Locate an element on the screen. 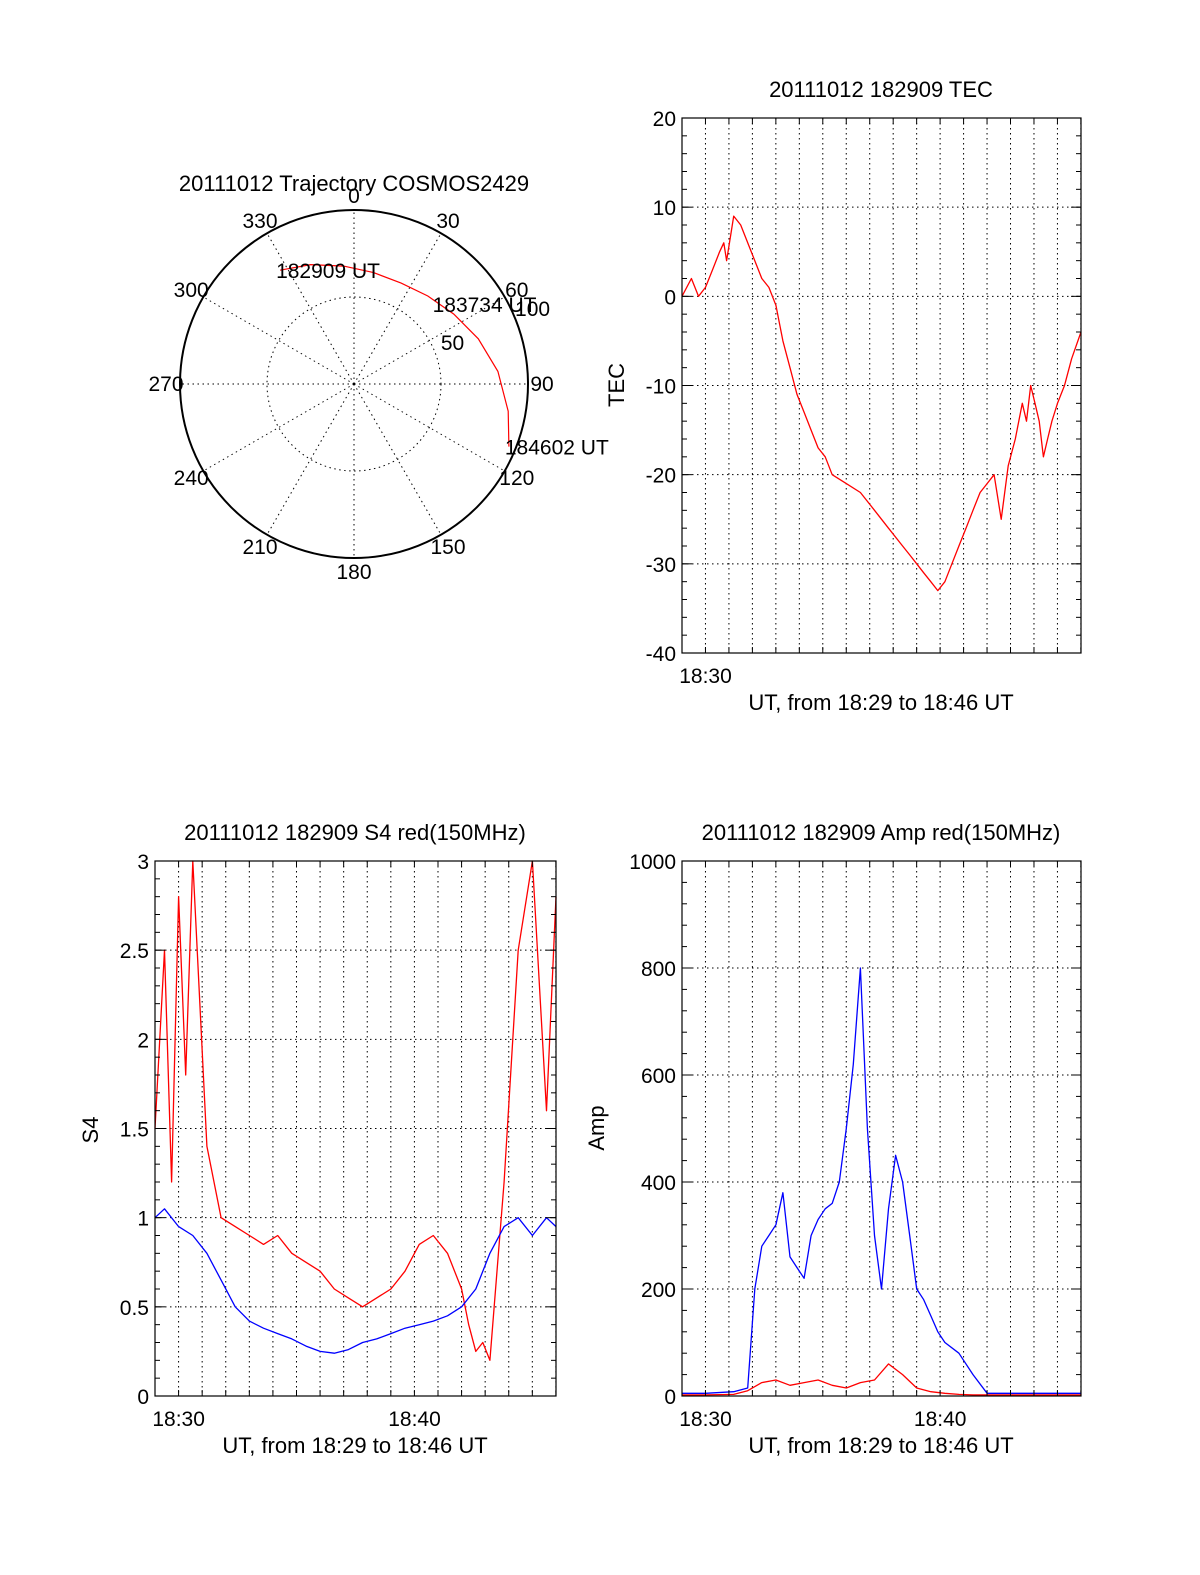 The image size is (1200, 1575). y-tick-label: 0.5 is located at coordinates (134, 1308).